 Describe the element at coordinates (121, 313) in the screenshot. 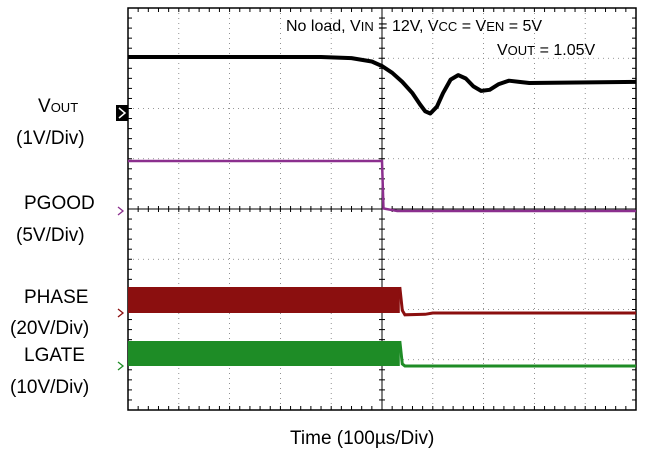

I see `marker-phase` at that location.